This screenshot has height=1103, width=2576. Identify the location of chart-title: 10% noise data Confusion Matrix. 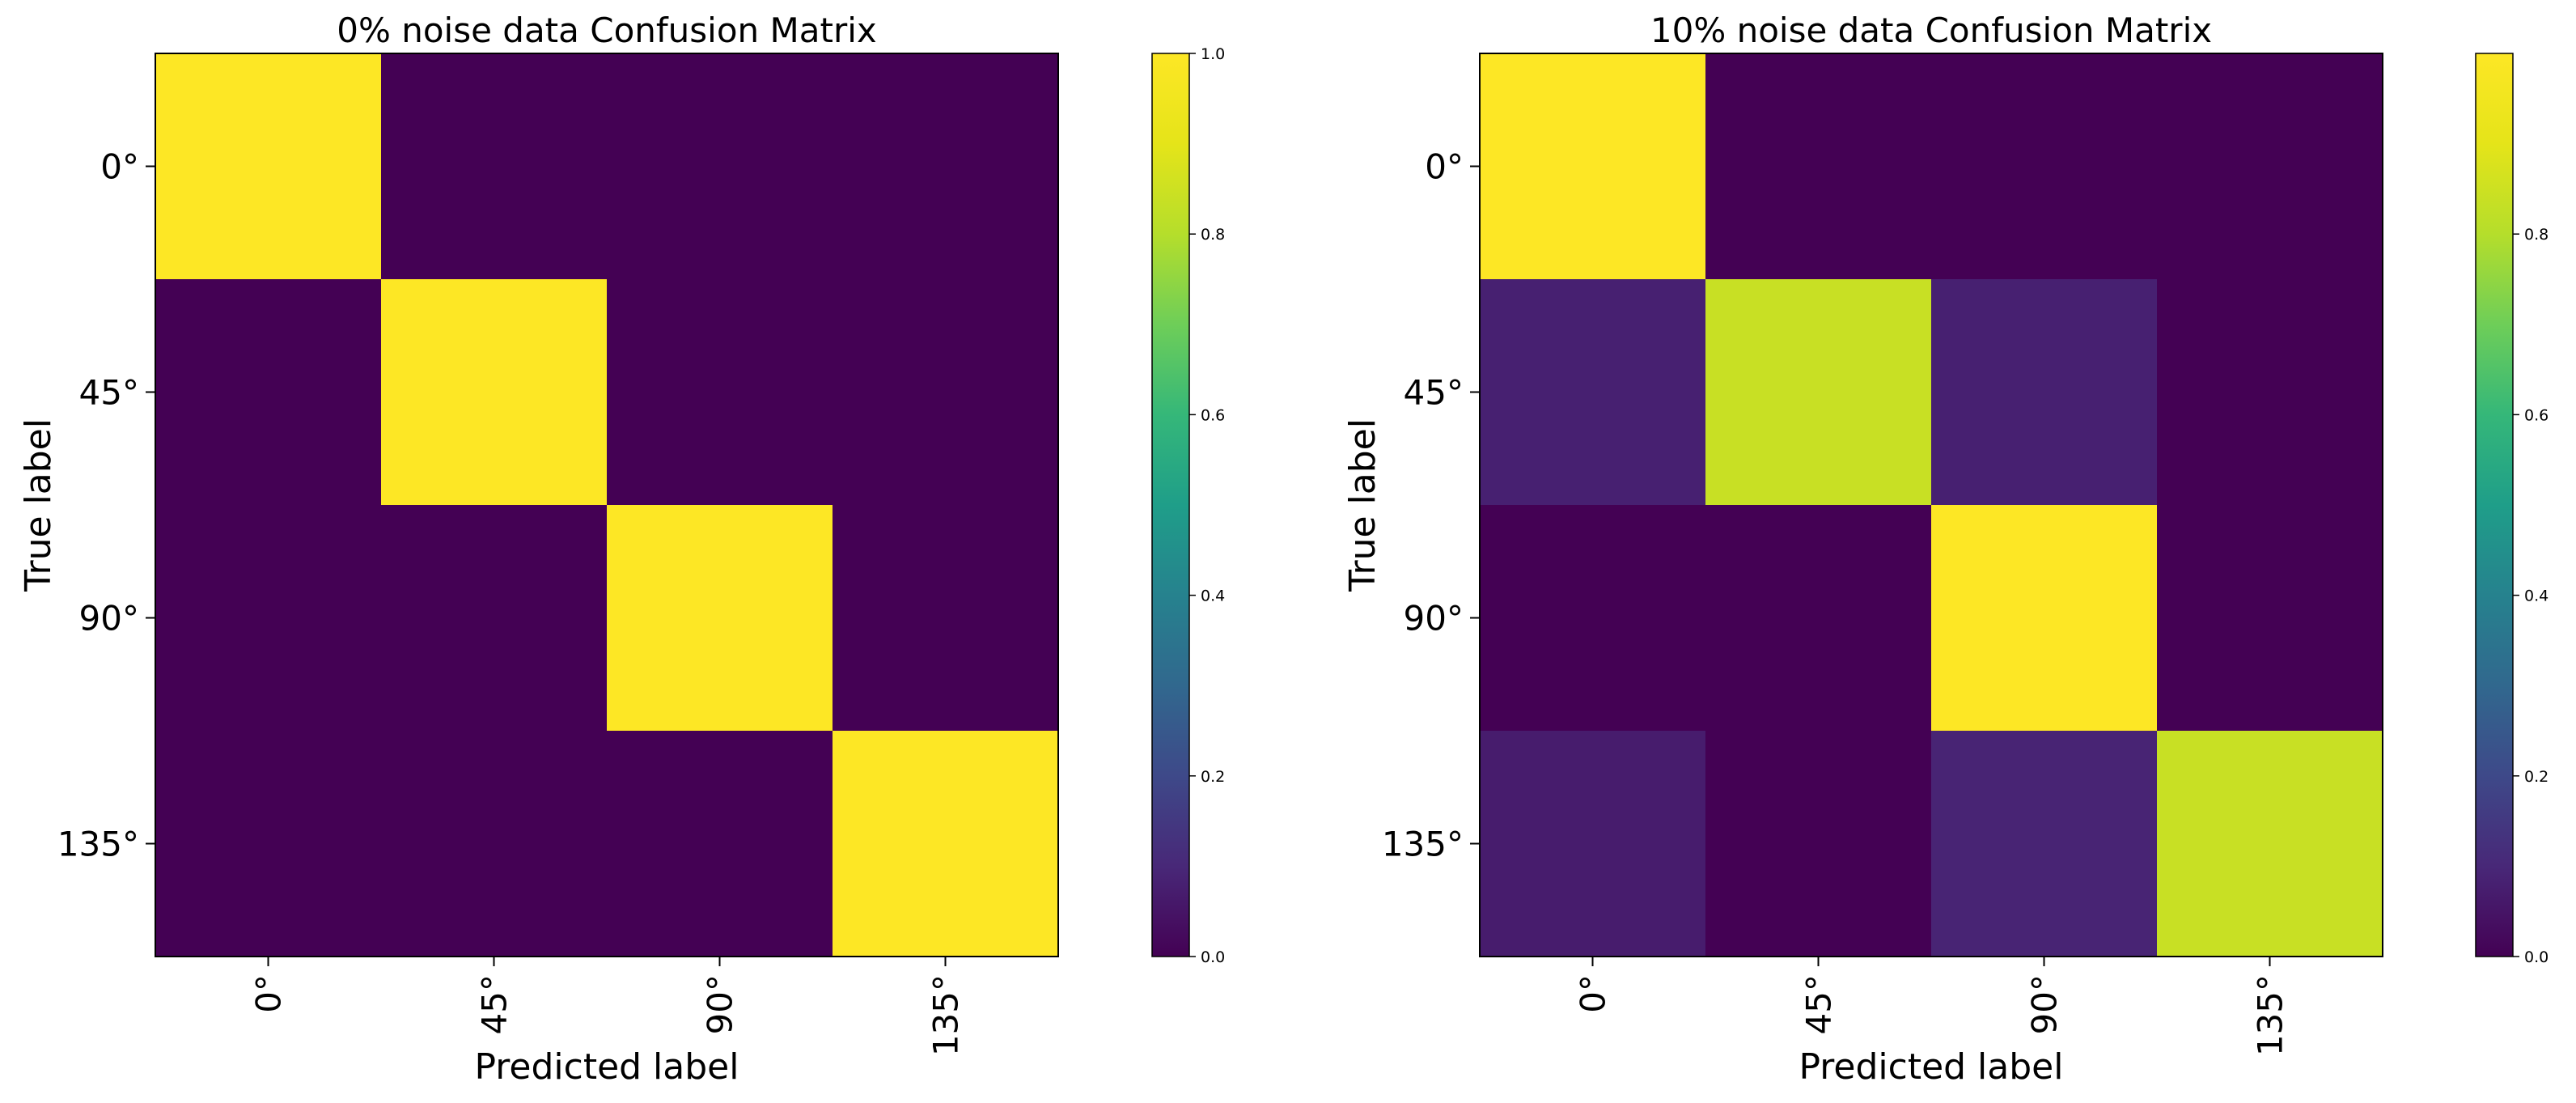
(1931, 30).